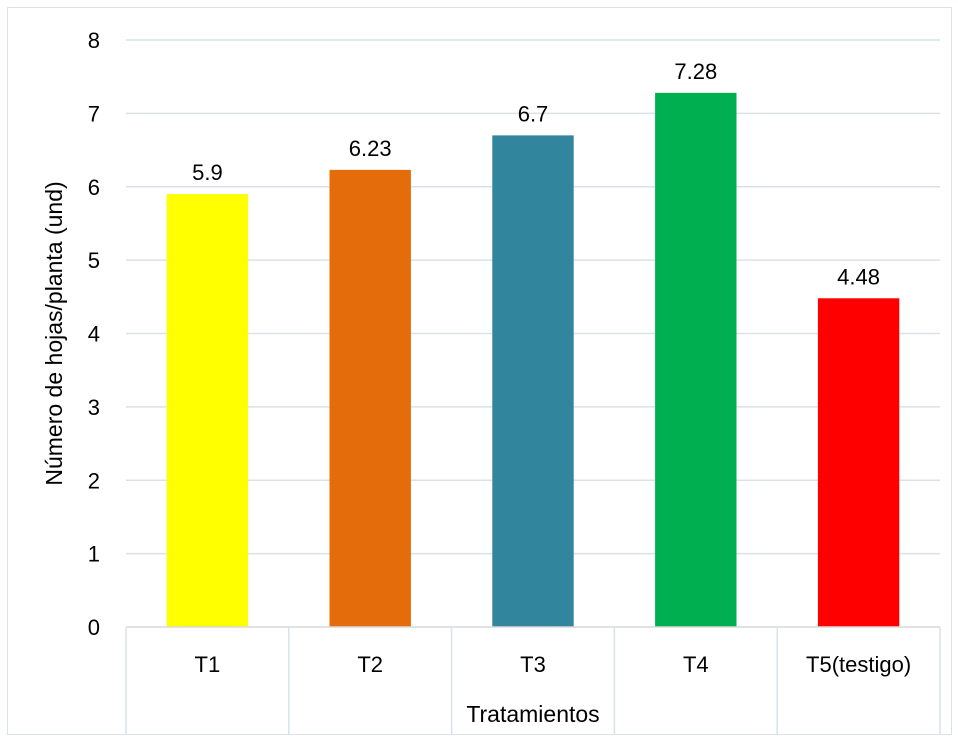 The width and height of the screenshot is (958, 738). Describe the element at coordinates (207, 410) in the screenshot. I see `bar-t1` at that location.